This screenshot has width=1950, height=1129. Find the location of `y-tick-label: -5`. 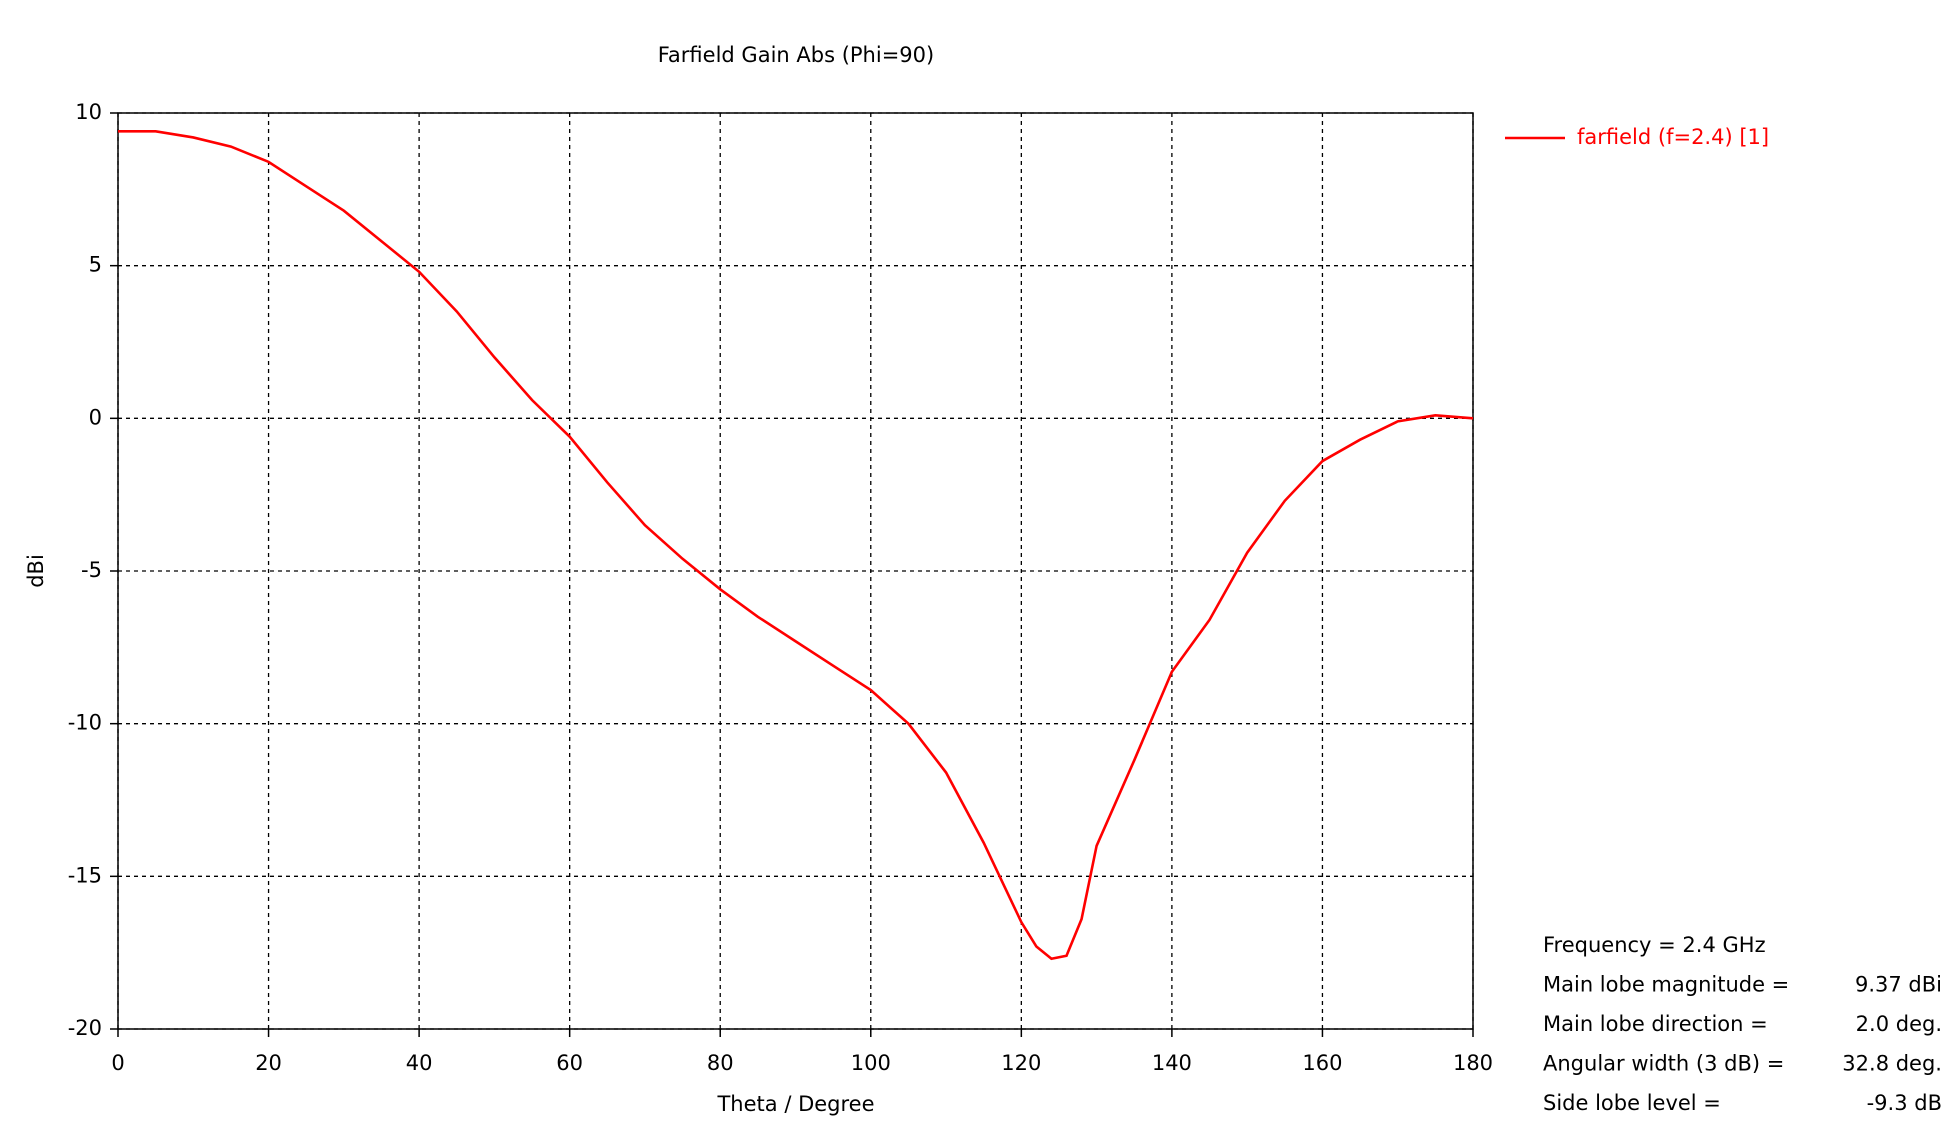

y-tick-label: -5 is located at coordinates (91, 570).